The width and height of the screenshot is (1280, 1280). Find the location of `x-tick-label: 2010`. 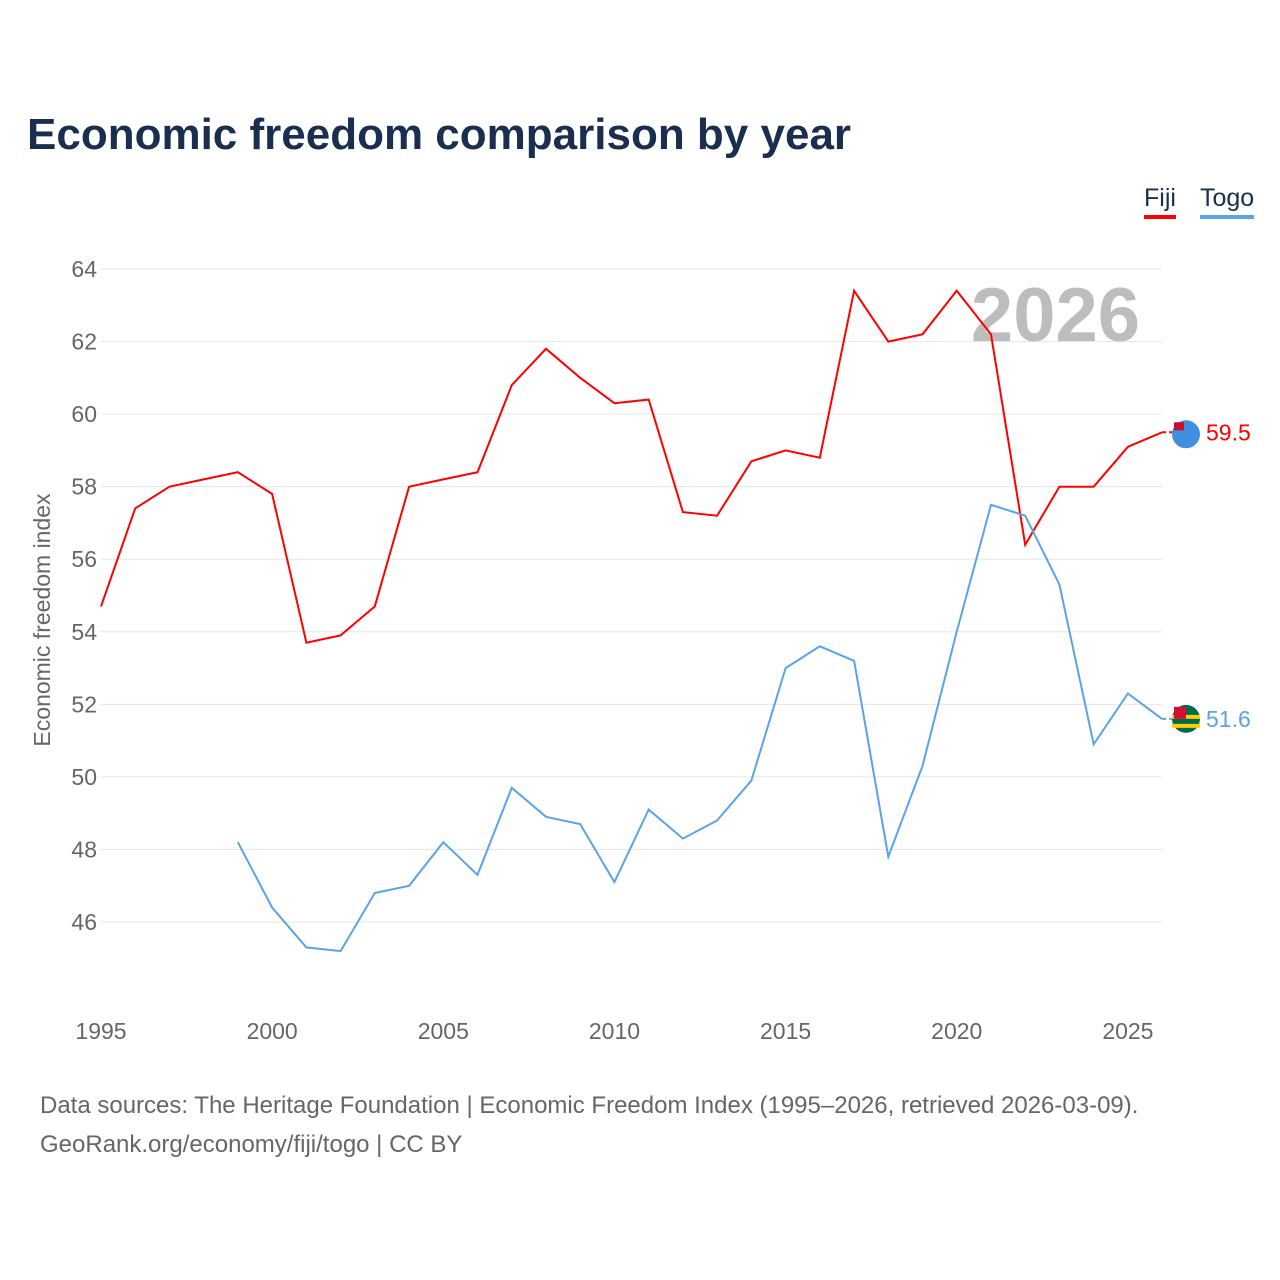

x-tick-label: 2010 is located at coordinates (614, 1031).